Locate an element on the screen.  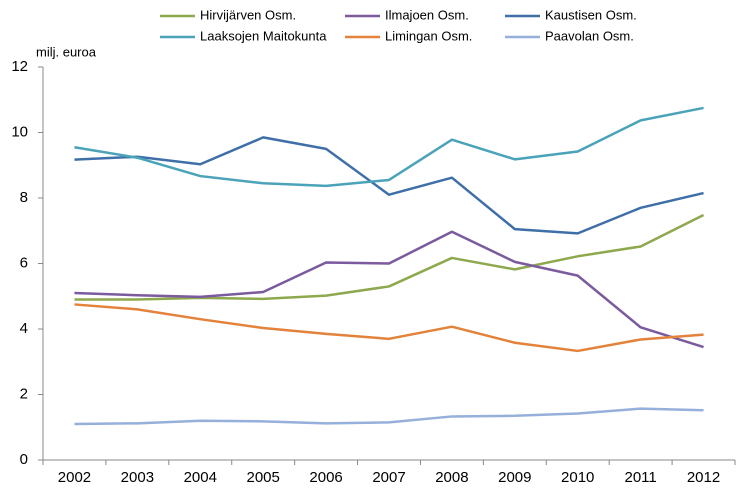
legend-label: Kaustisen Osm. is located at coordinates (591, 14).